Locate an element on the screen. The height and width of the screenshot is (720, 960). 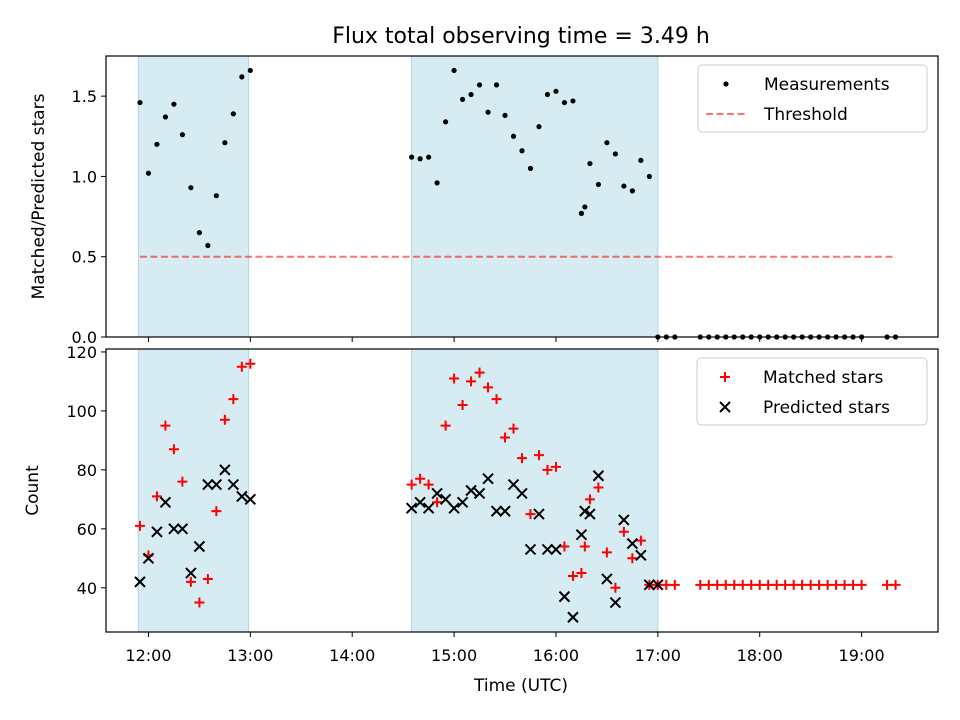
y-tick-label: 120 is located at coordinates (81, 352).